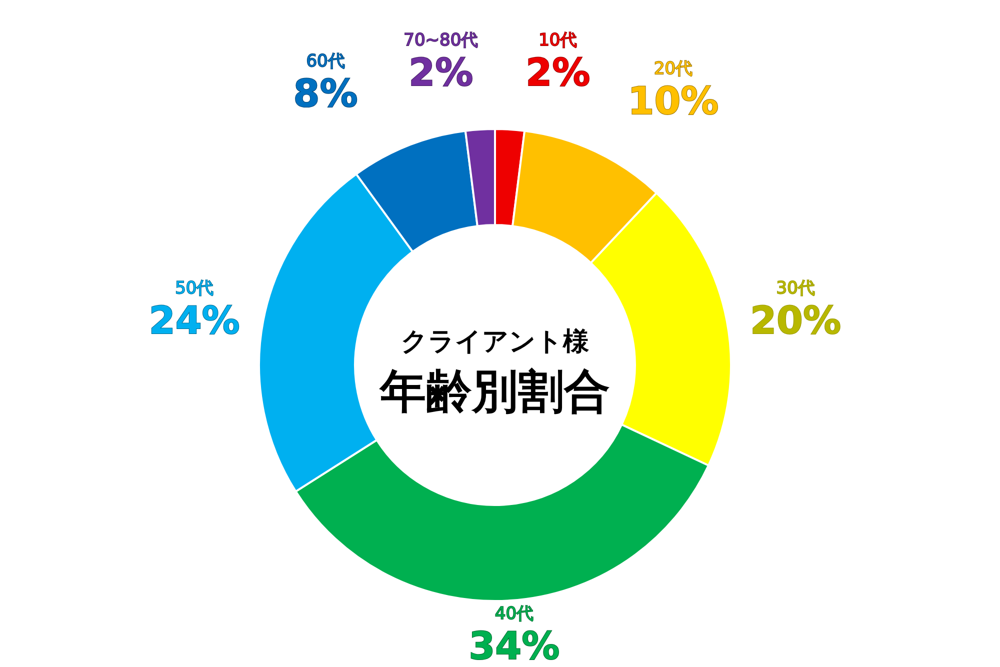 The height and width of the screenshot is (667, 1000). What do you see at coordinates (494, 391) in the screenshot?
I see `text: 年齢別割合` at bounding box center [494, 391].